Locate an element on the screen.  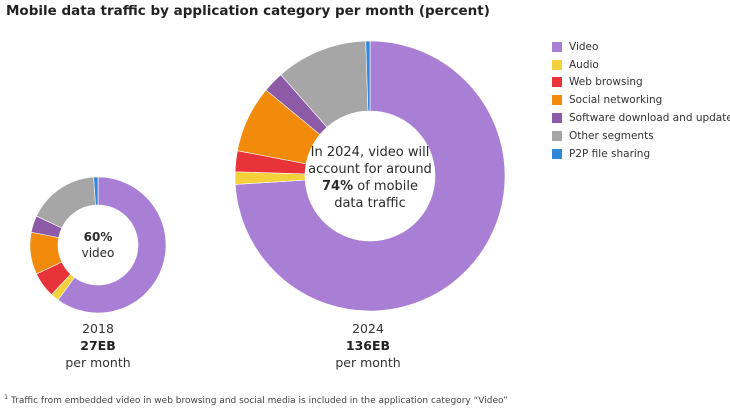
legend-label-p2p: P2P file sharing is located at coordinates (610, 153).